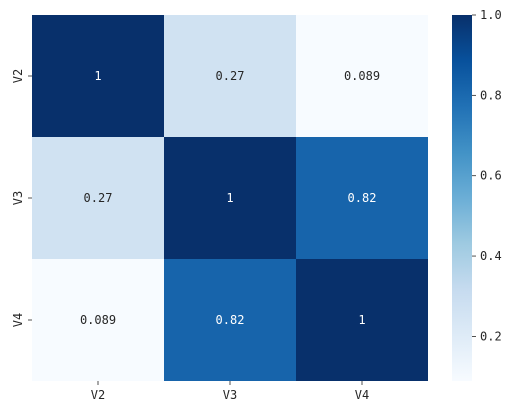  I want to click on colorbar-ticks: 0.2 0.4 0.6 0.8 1.0, so click(487, 175).